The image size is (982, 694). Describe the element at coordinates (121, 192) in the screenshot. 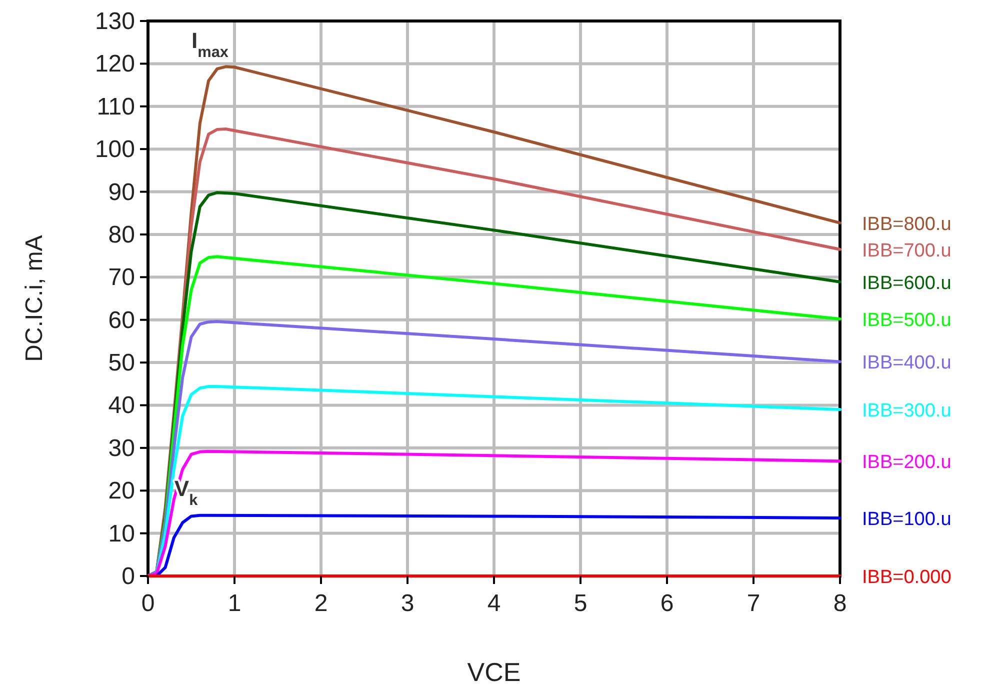

I see `y-tick-label: 90` at that location.